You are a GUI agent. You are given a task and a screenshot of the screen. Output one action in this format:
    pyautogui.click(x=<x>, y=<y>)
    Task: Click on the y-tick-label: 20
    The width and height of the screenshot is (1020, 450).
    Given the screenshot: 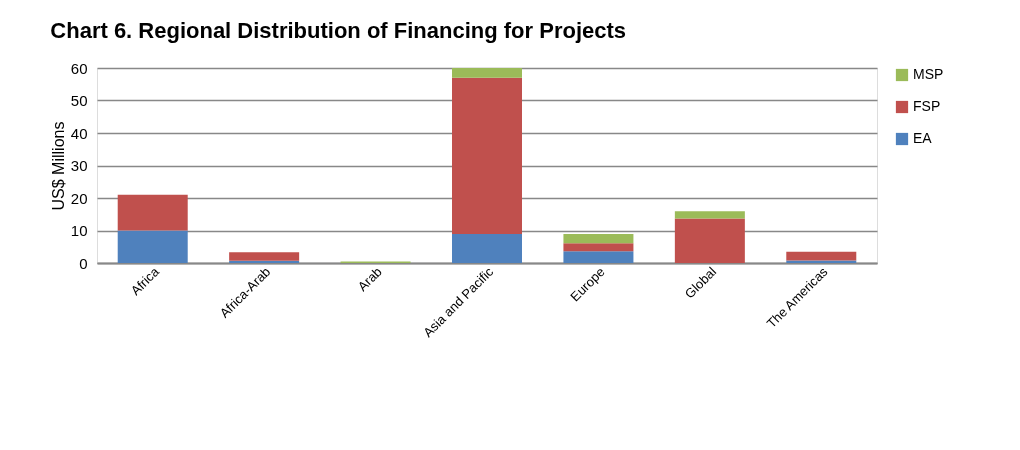 What is the action you would take?
    pyautogui.click(x=79, y=198)
    